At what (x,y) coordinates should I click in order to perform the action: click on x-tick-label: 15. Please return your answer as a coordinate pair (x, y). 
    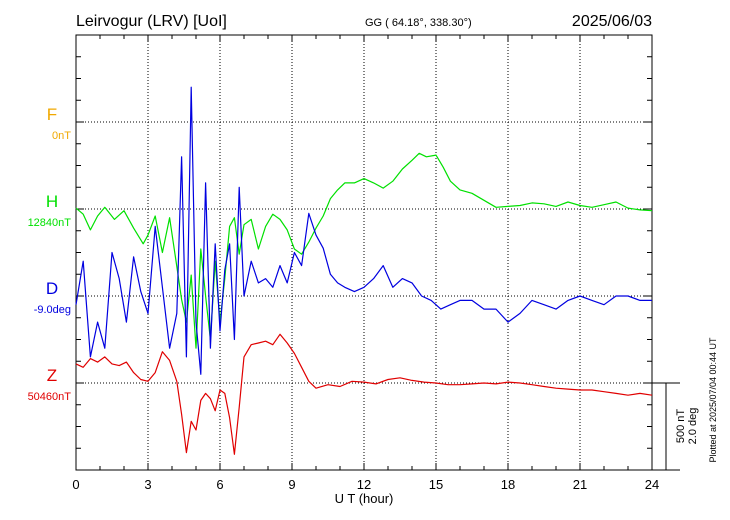
    Looking at the image, I should click on (436, 484).